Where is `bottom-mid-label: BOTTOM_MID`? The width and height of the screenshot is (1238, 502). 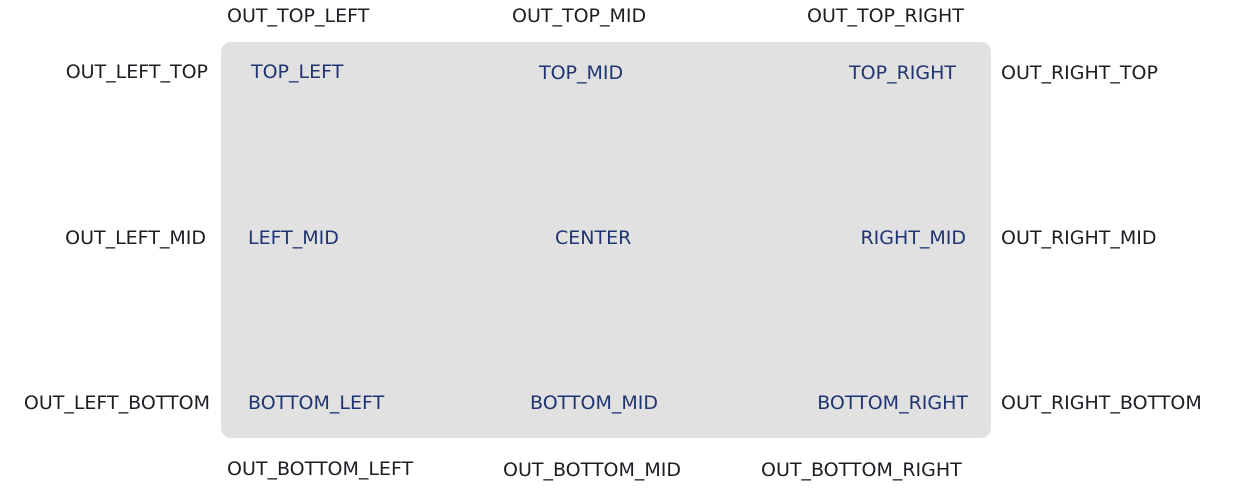 bottom-mid-label: BOTTOM_MID is located at coordinates (594, 403).